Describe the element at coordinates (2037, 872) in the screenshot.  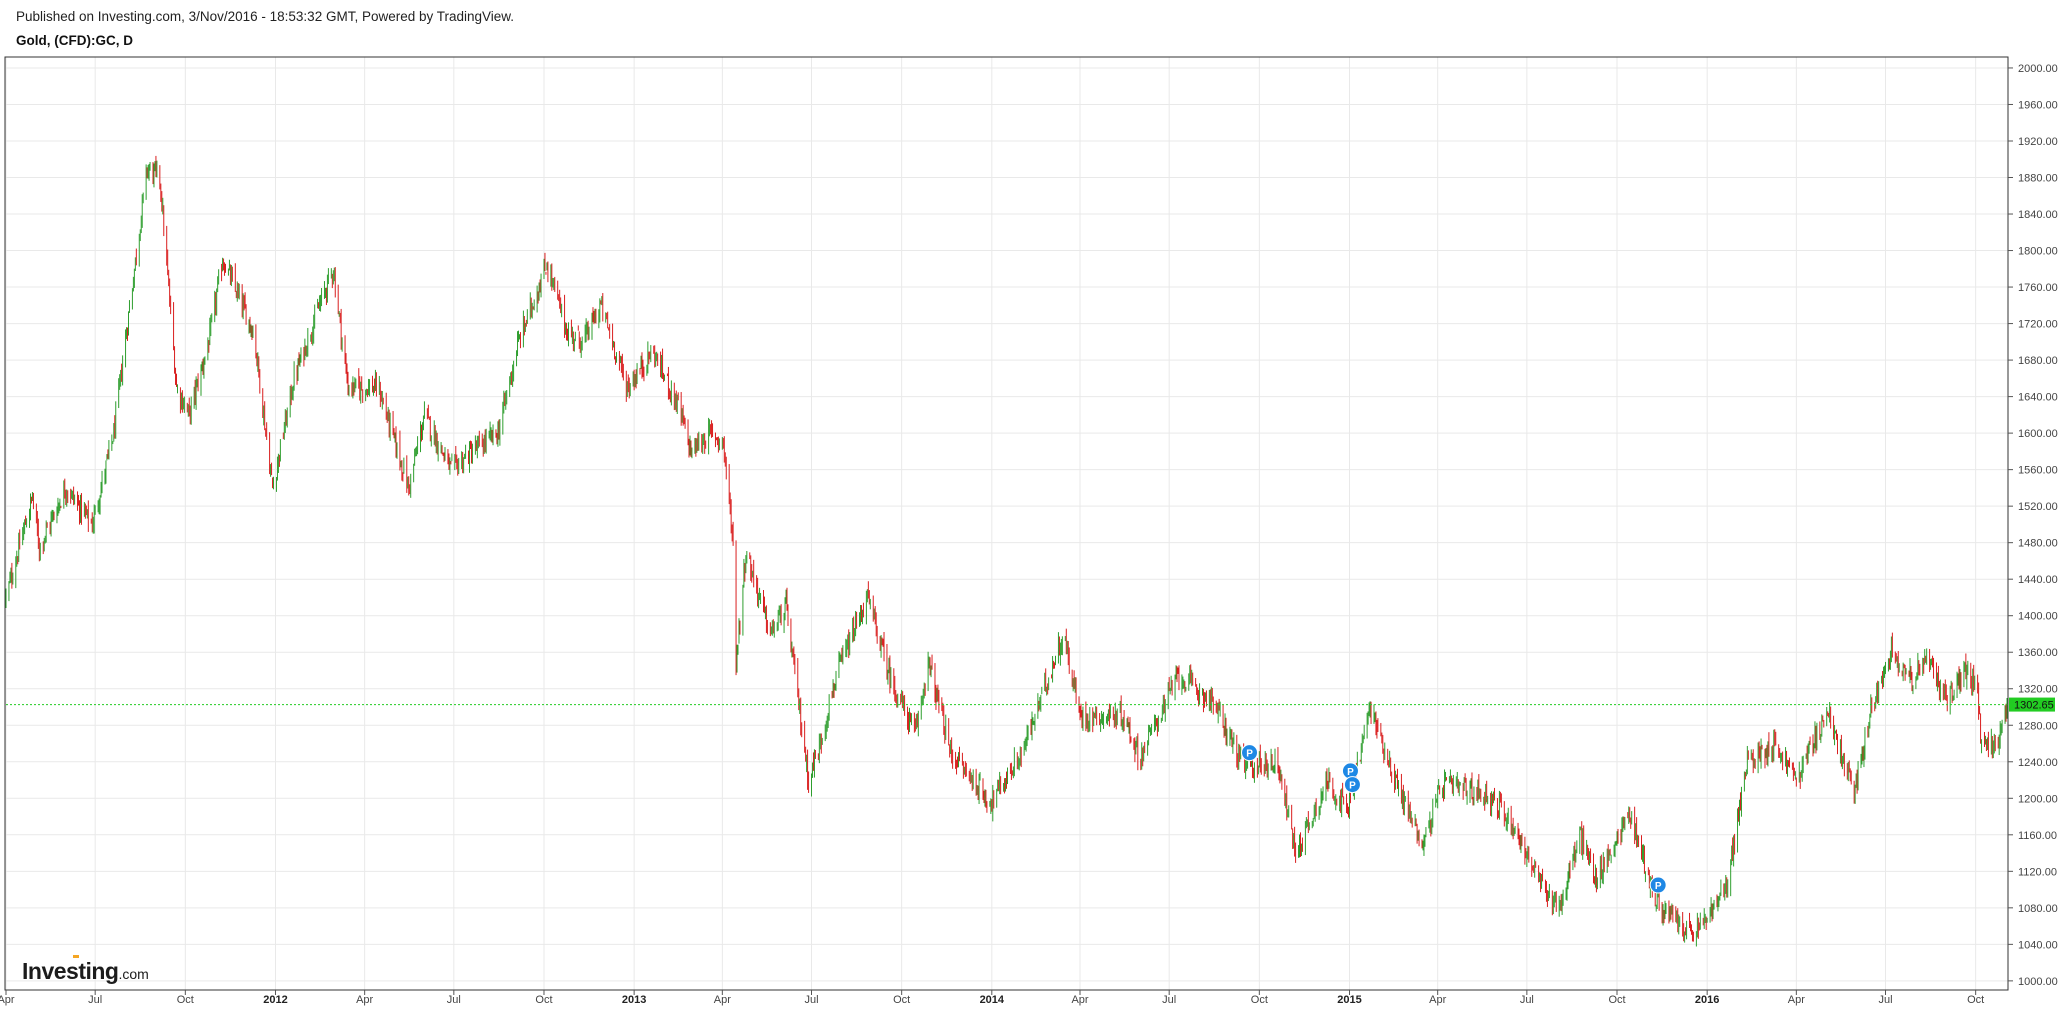
I see `y-tick-label: 1120.00` at that location.